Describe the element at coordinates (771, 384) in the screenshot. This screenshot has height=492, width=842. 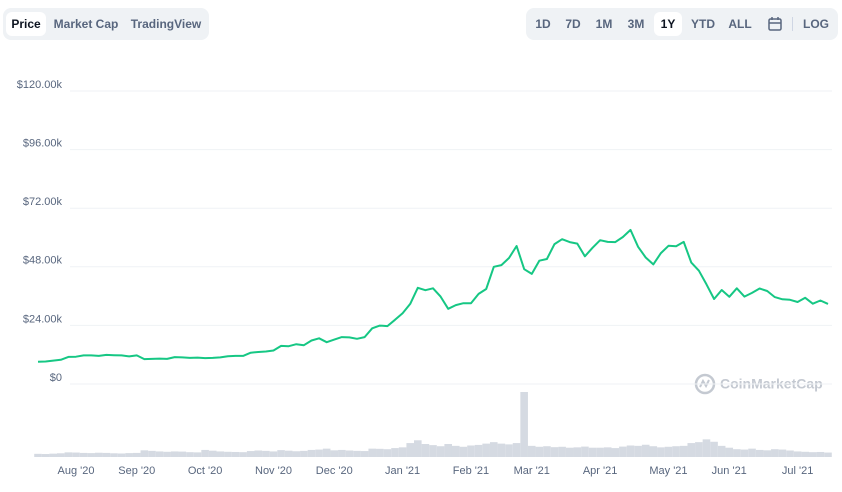
I see `watermark-text: CoinMarketCap` at that location.